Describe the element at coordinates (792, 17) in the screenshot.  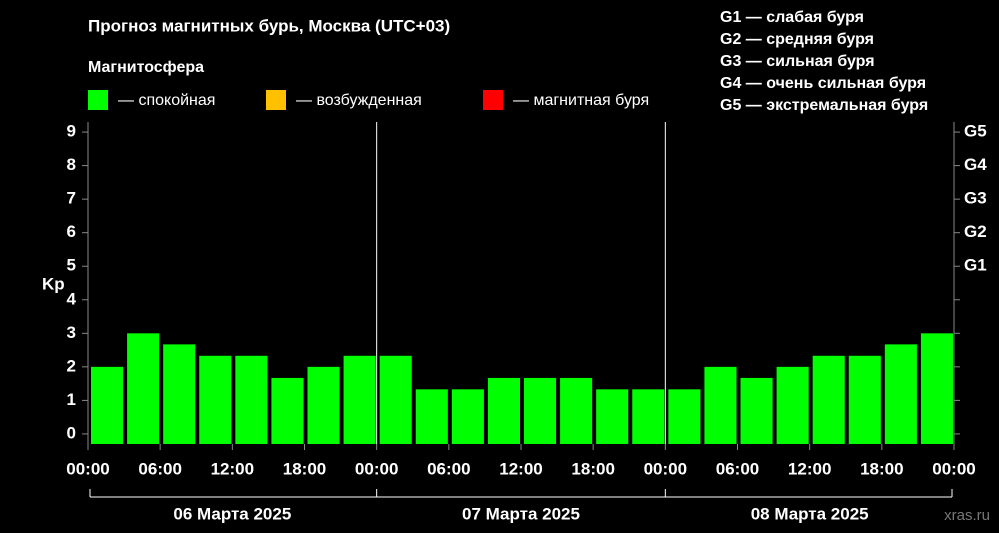
I see `scale-note: G1 — слабая буря` at that location.